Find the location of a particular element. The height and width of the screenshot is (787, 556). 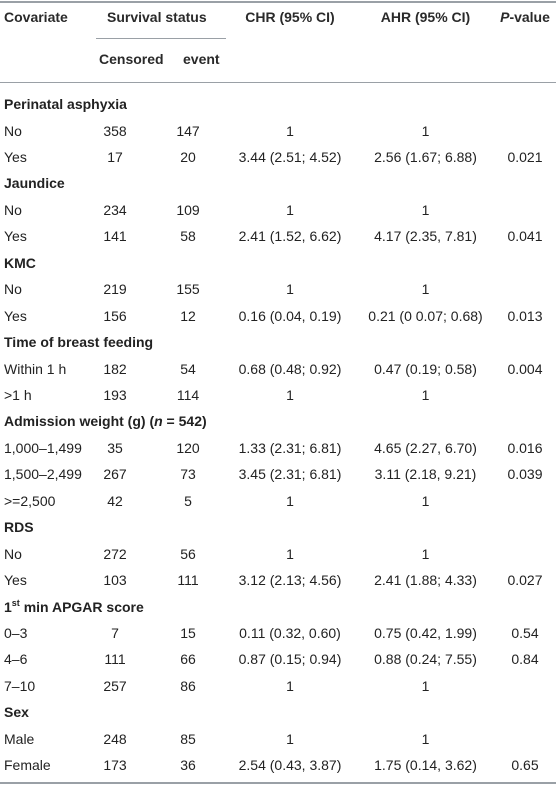

event-cell: 54 is located at coordinates (188, 368).